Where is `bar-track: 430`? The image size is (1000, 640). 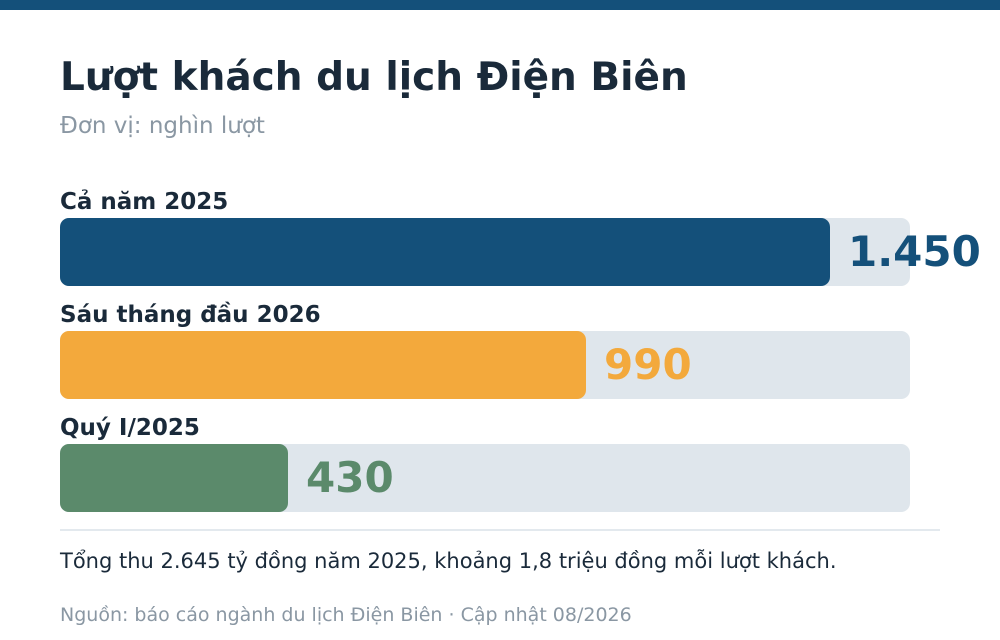
bar-track: 430 is located at coordinates (485, 478).